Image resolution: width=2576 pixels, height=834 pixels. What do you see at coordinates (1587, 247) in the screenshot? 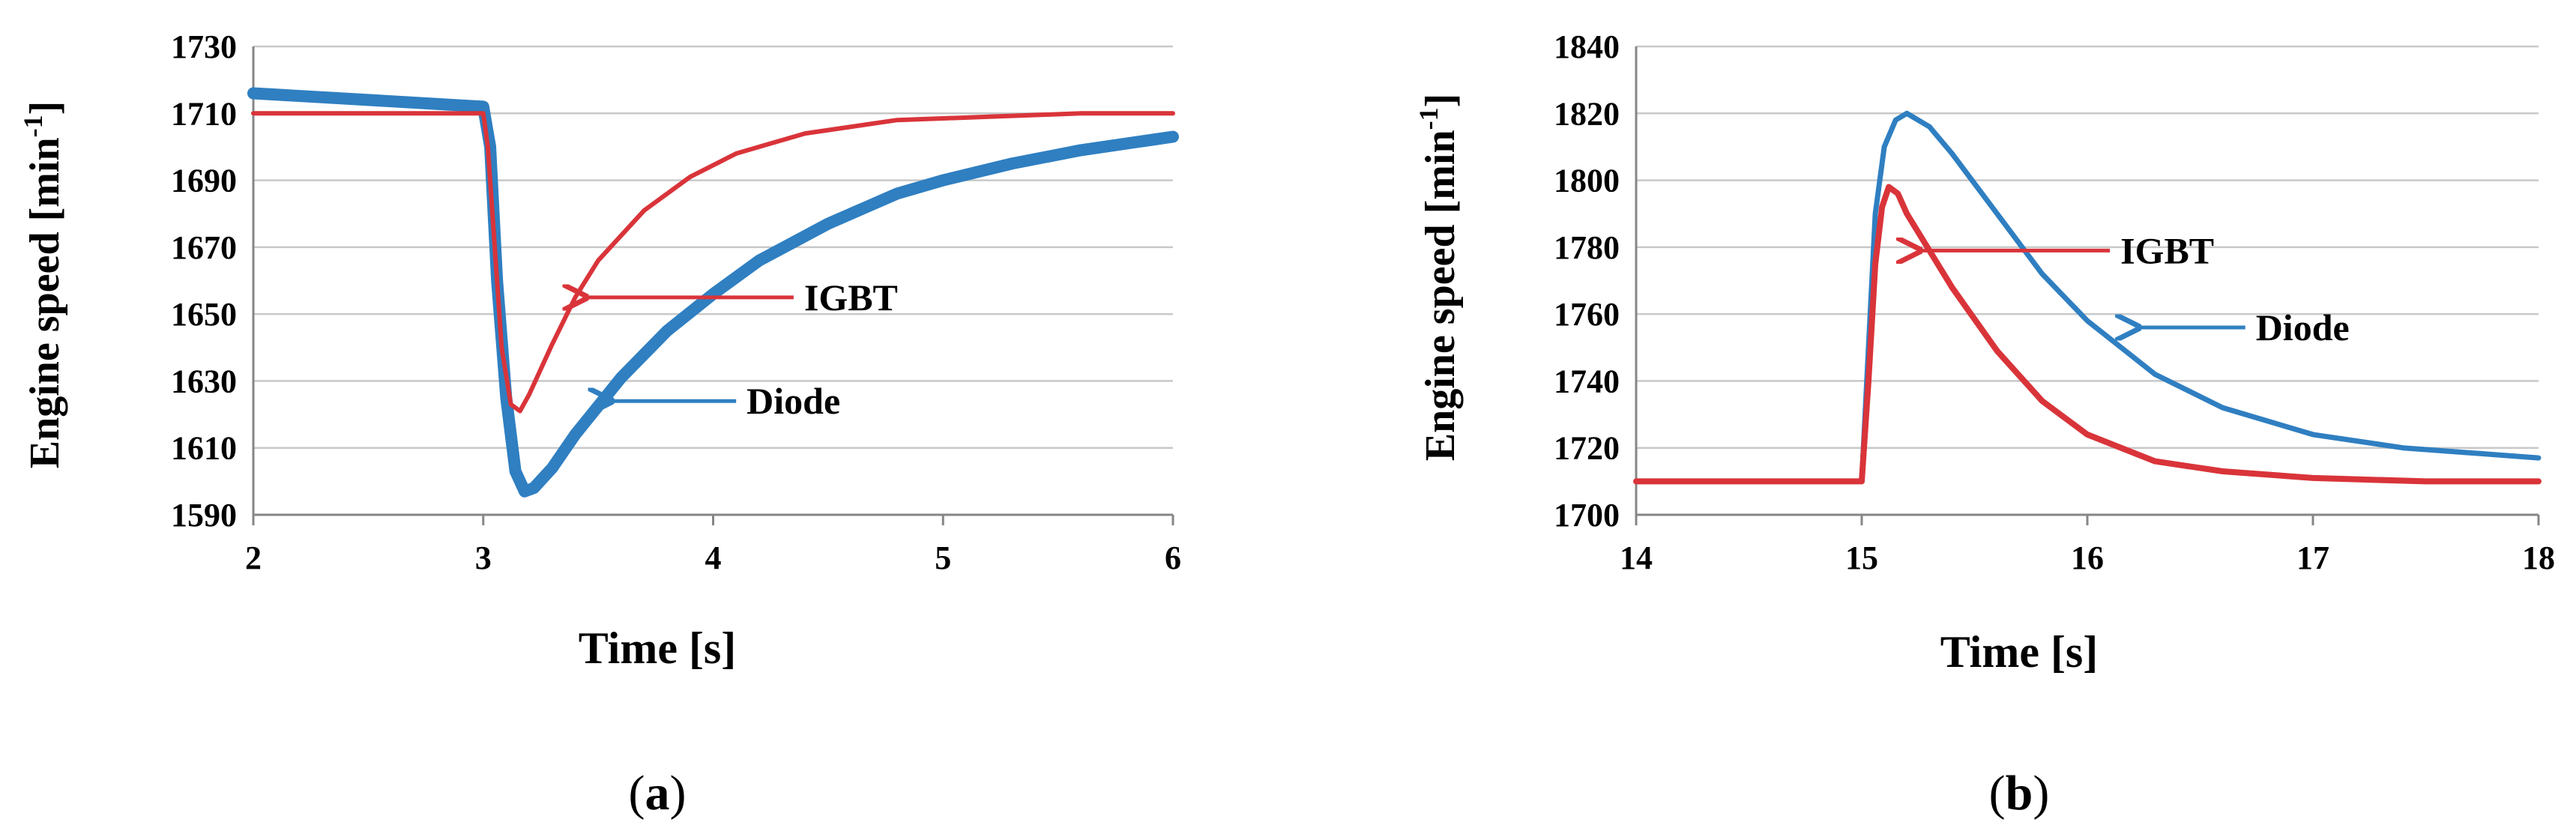
I see `y-tick-label: 1780` at bounding box center [1587, 247].